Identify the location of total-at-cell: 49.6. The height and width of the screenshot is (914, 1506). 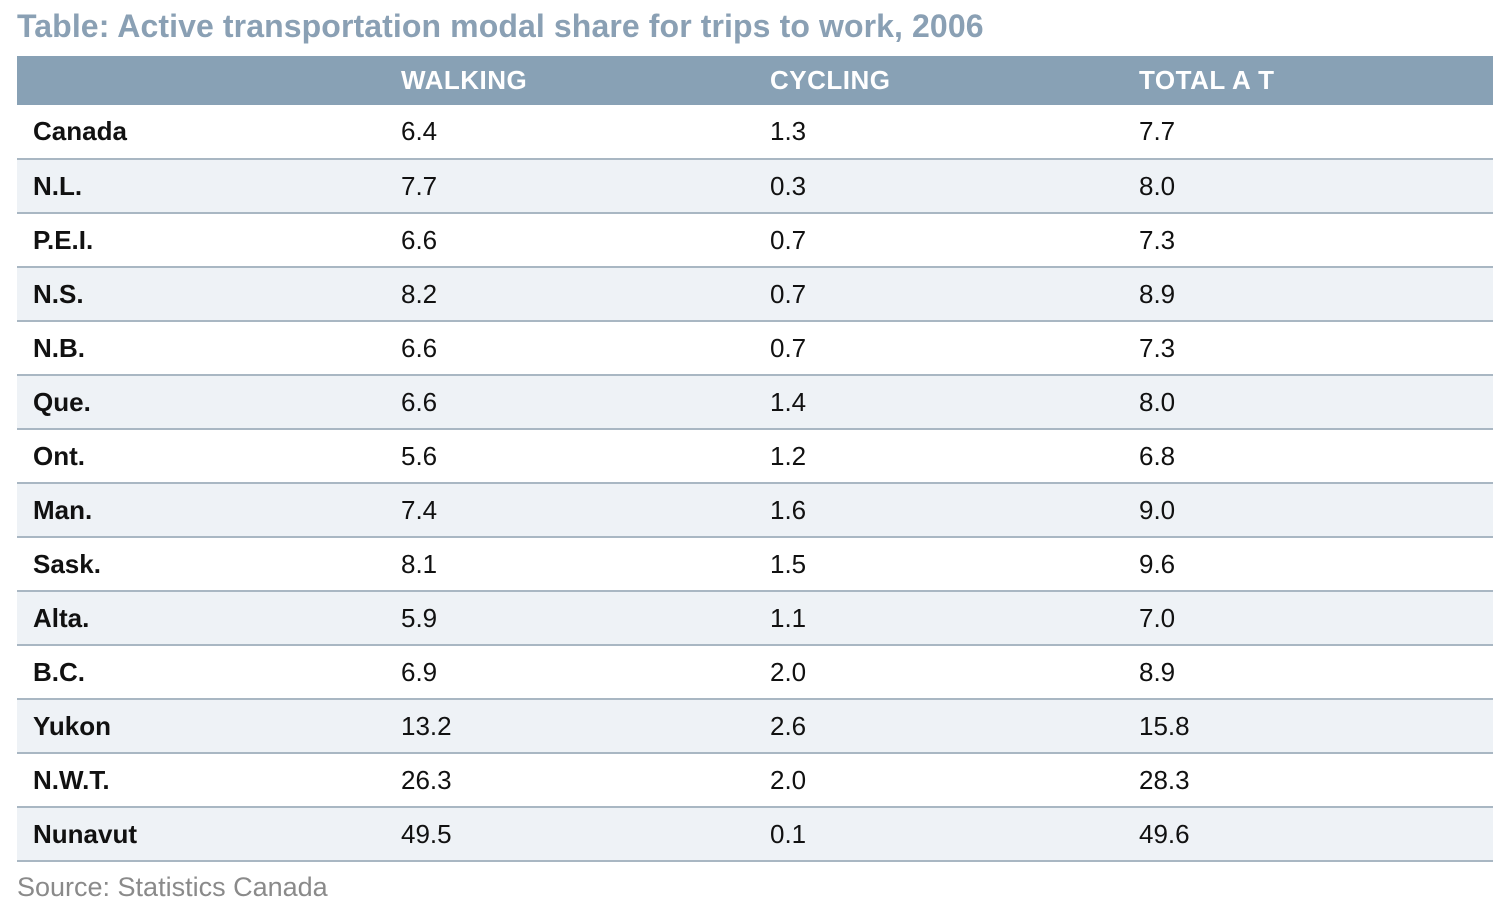
(1164, 833).